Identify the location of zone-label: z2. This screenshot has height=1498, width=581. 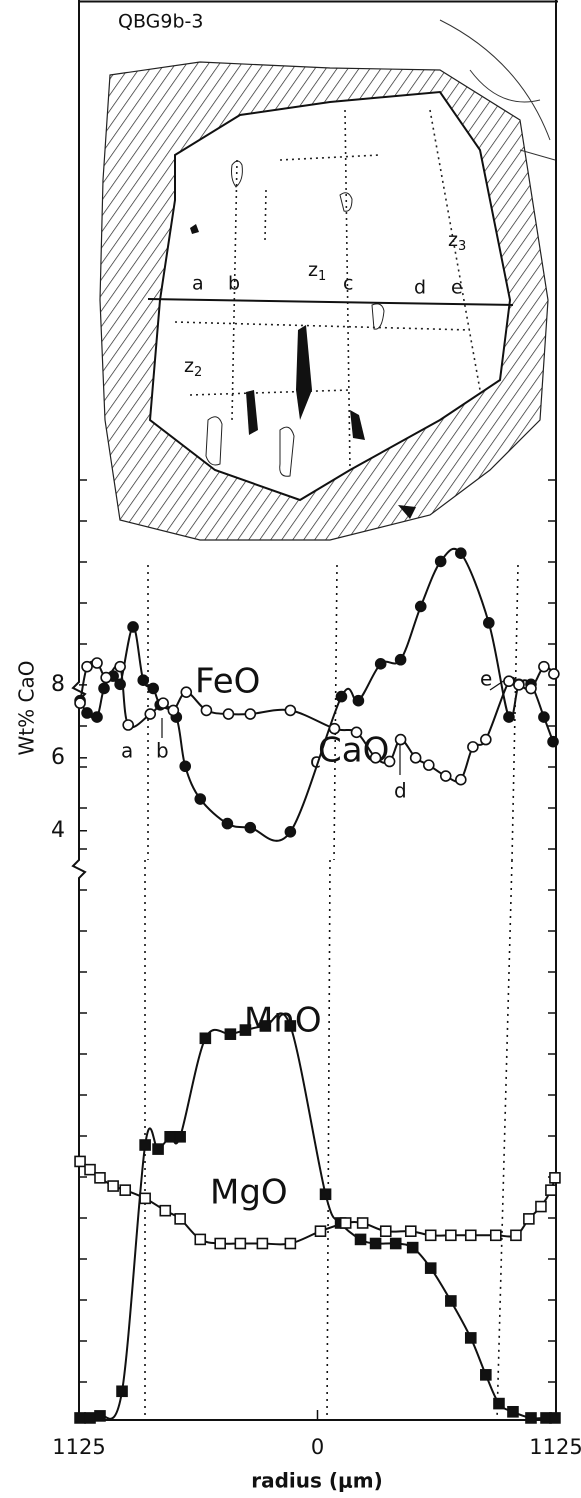
(193, 367).